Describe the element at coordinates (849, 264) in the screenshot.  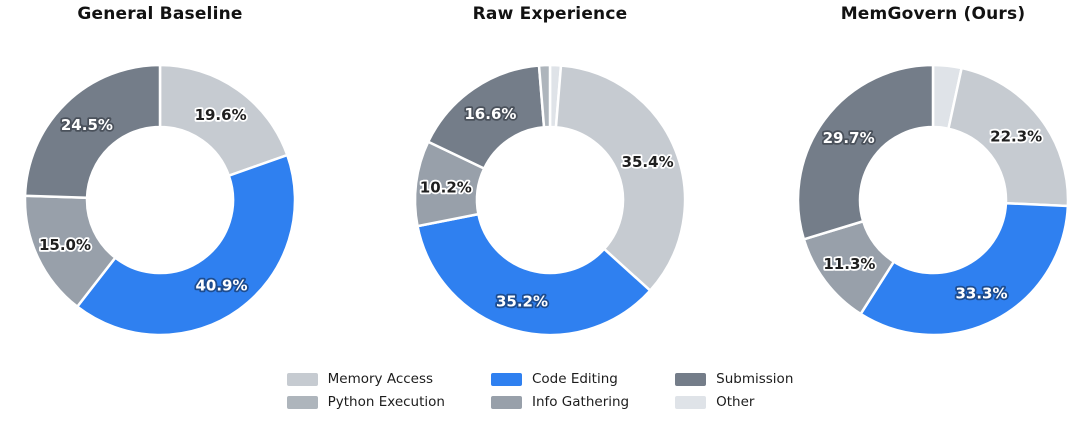
I see `pct-label-info-gathering: 11.3%` at that location.